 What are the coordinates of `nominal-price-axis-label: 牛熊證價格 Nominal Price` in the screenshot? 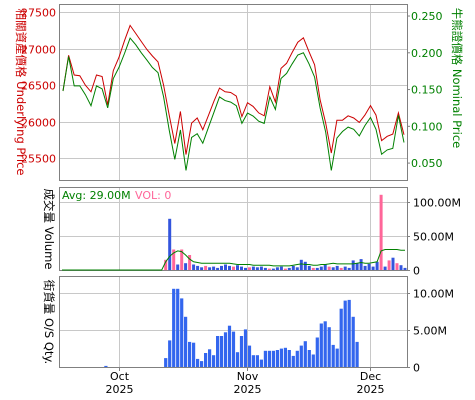 It's located at (457, 78).